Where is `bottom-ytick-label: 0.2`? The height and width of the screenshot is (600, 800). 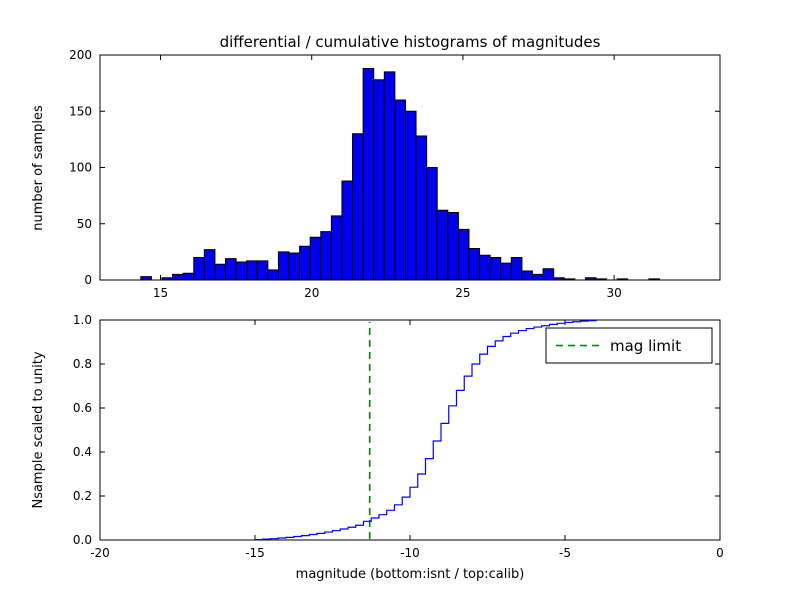 bottom-ytick-label: 0.2 is located at coordinates (82, 496).